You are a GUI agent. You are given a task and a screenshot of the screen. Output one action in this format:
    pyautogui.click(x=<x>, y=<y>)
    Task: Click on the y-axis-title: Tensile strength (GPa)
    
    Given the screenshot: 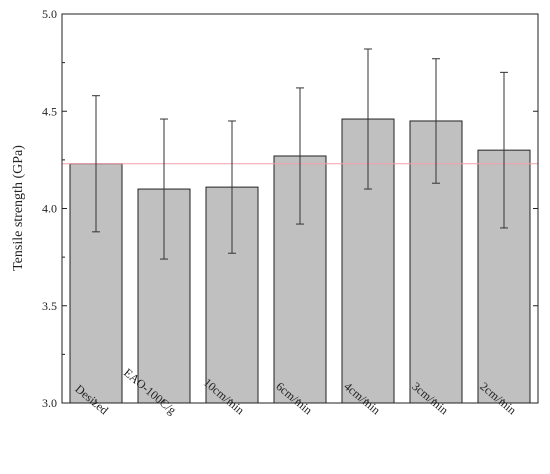 What is the action you would take?
    pyautogui.click(x=18, y=208)
    